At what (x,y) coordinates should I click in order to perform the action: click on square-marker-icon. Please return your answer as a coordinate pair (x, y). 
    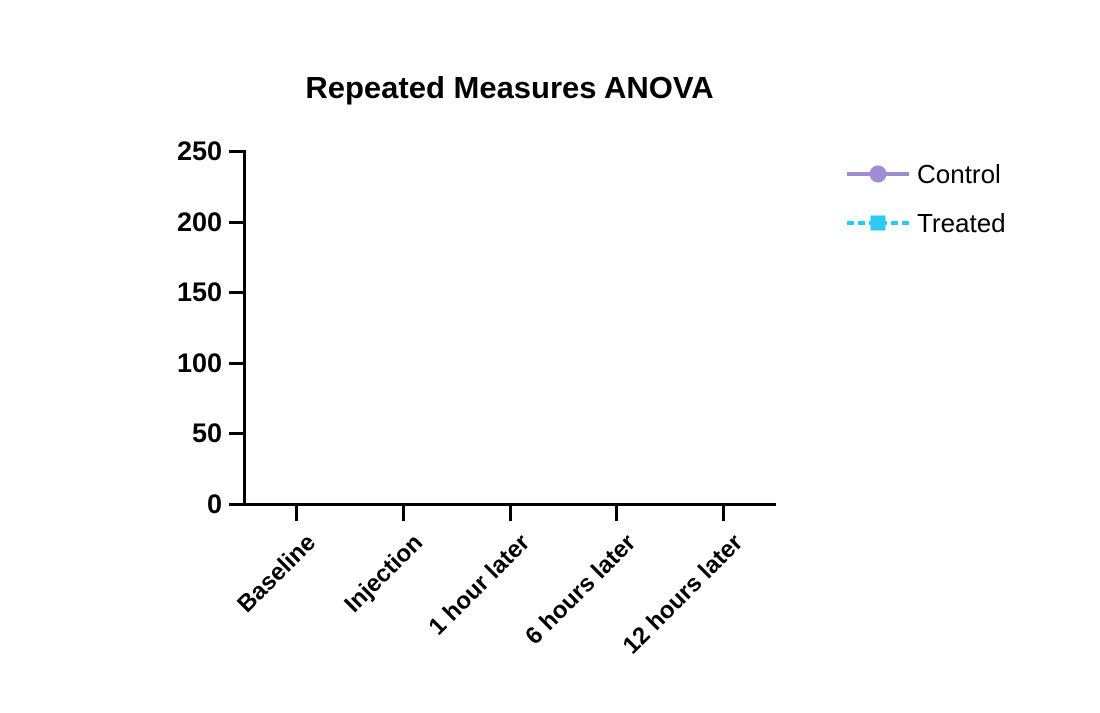
    Looking at the image, I should click on (878, 223).